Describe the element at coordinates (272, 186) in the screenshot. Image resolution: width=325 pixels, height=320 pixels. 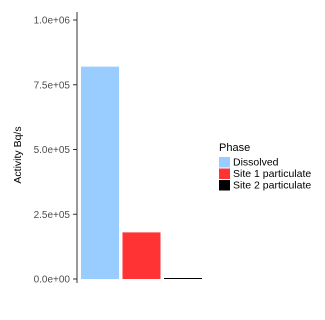
I see `legend-label: Site 2 particulate` at that location.